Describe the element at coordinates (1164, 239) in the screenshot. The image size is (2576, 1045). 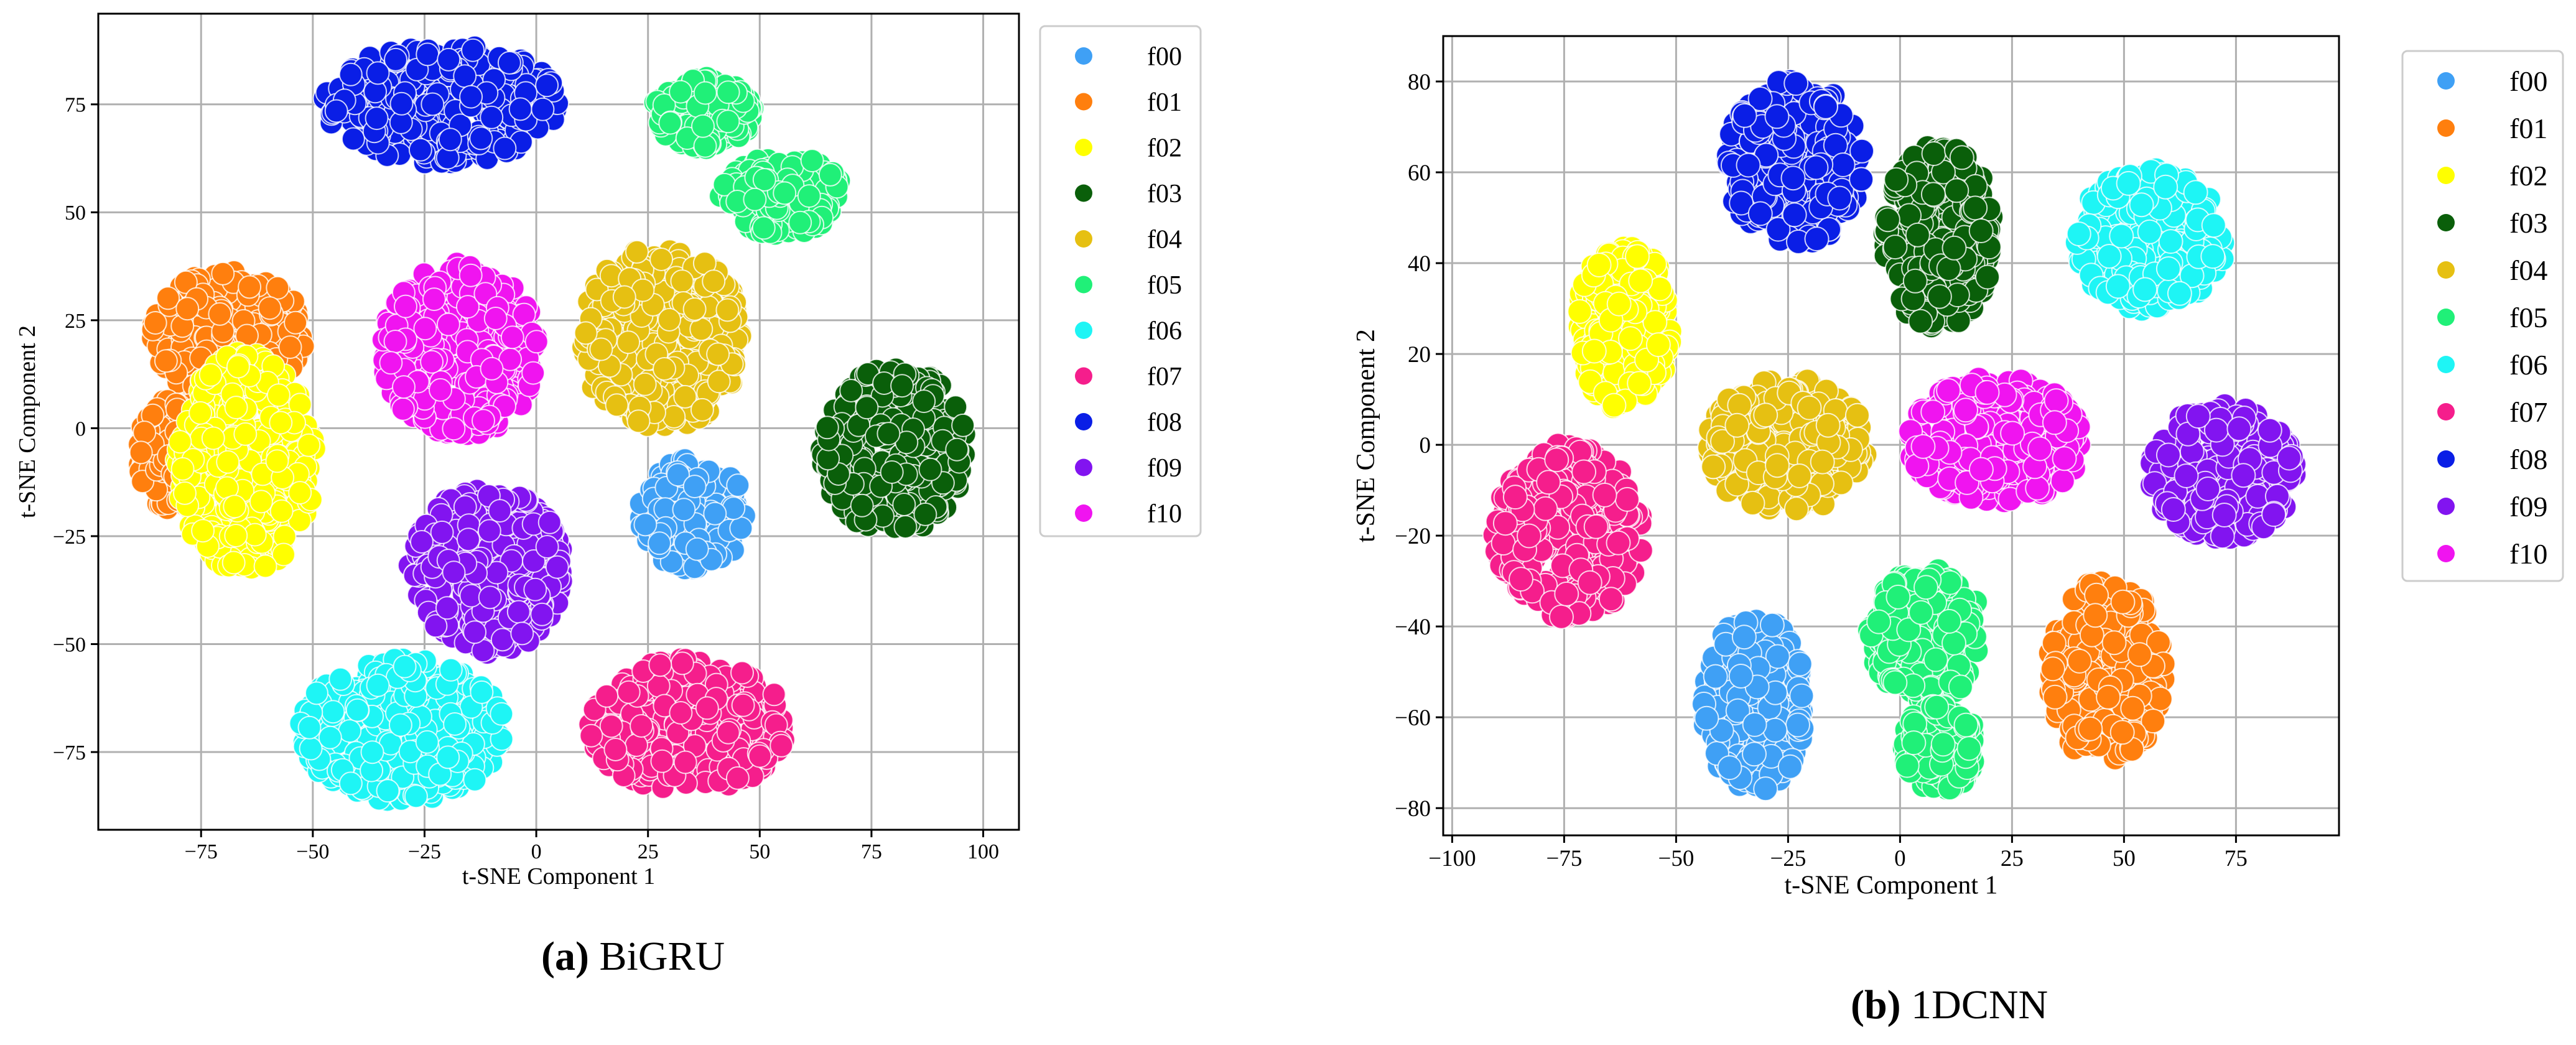
I see `legend-label-f04: f04` at that location.